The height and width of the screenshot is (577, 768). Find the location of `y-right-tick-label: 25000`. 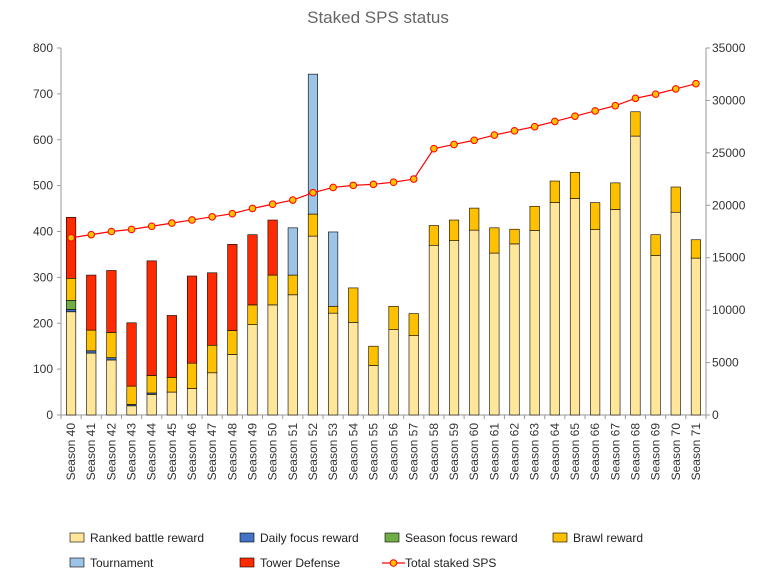

y-right-tick-label: 25000 is located at coordinates (729, 153).